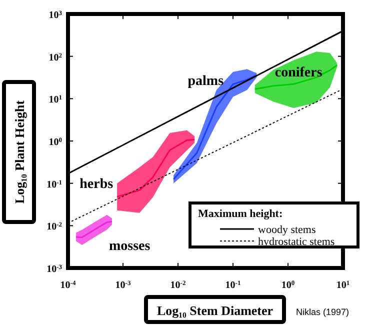 Image resolution: width=387 pixels, height=325 pixels. Describe the element at coordinates (298, 73) in the screenshot. I see `series-label: conifers` at that location.